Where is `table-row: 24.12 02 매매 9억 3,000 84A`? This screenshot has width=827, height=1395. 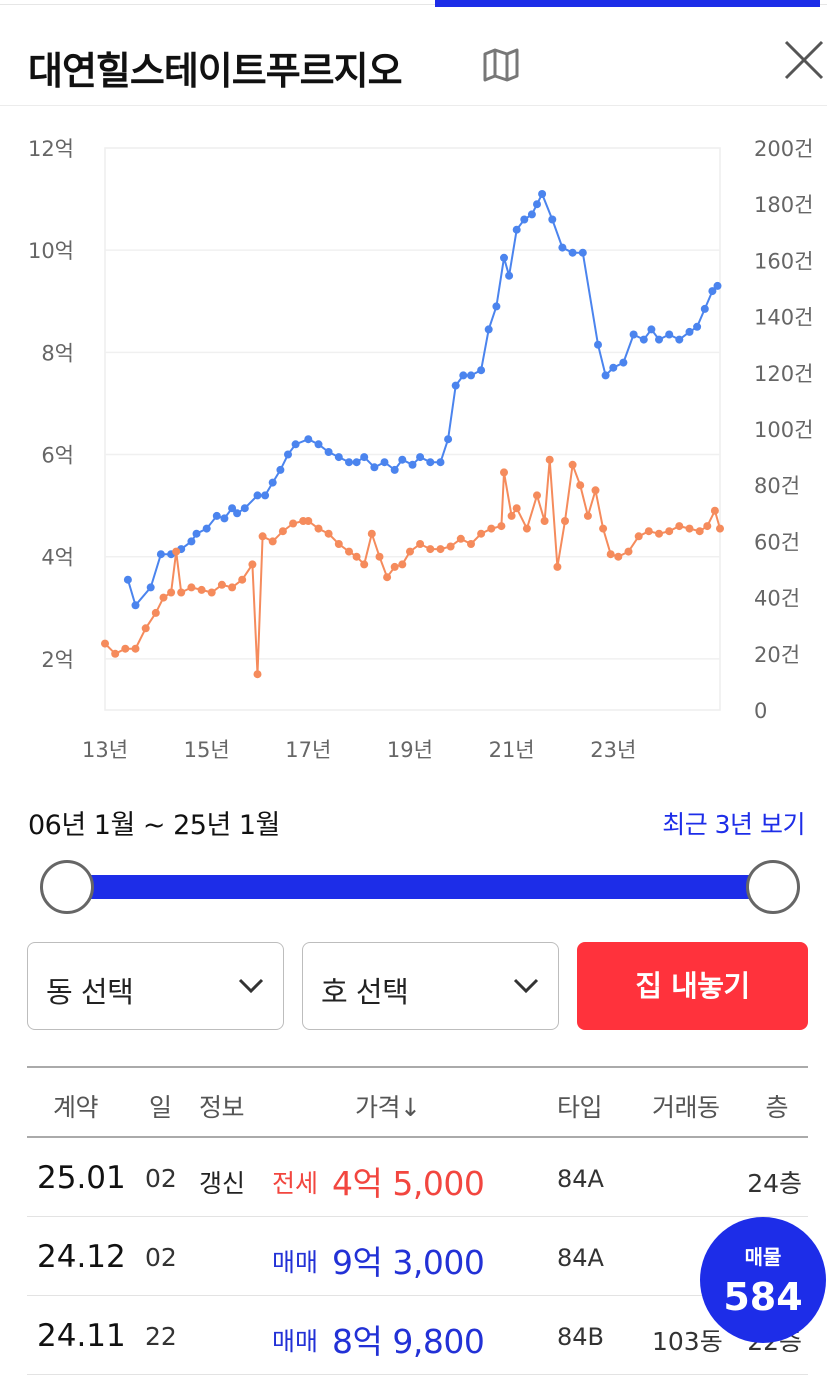 table-row: 24.12 02 매매 9억 3,000 84A is located at coordinates (417, 1256).